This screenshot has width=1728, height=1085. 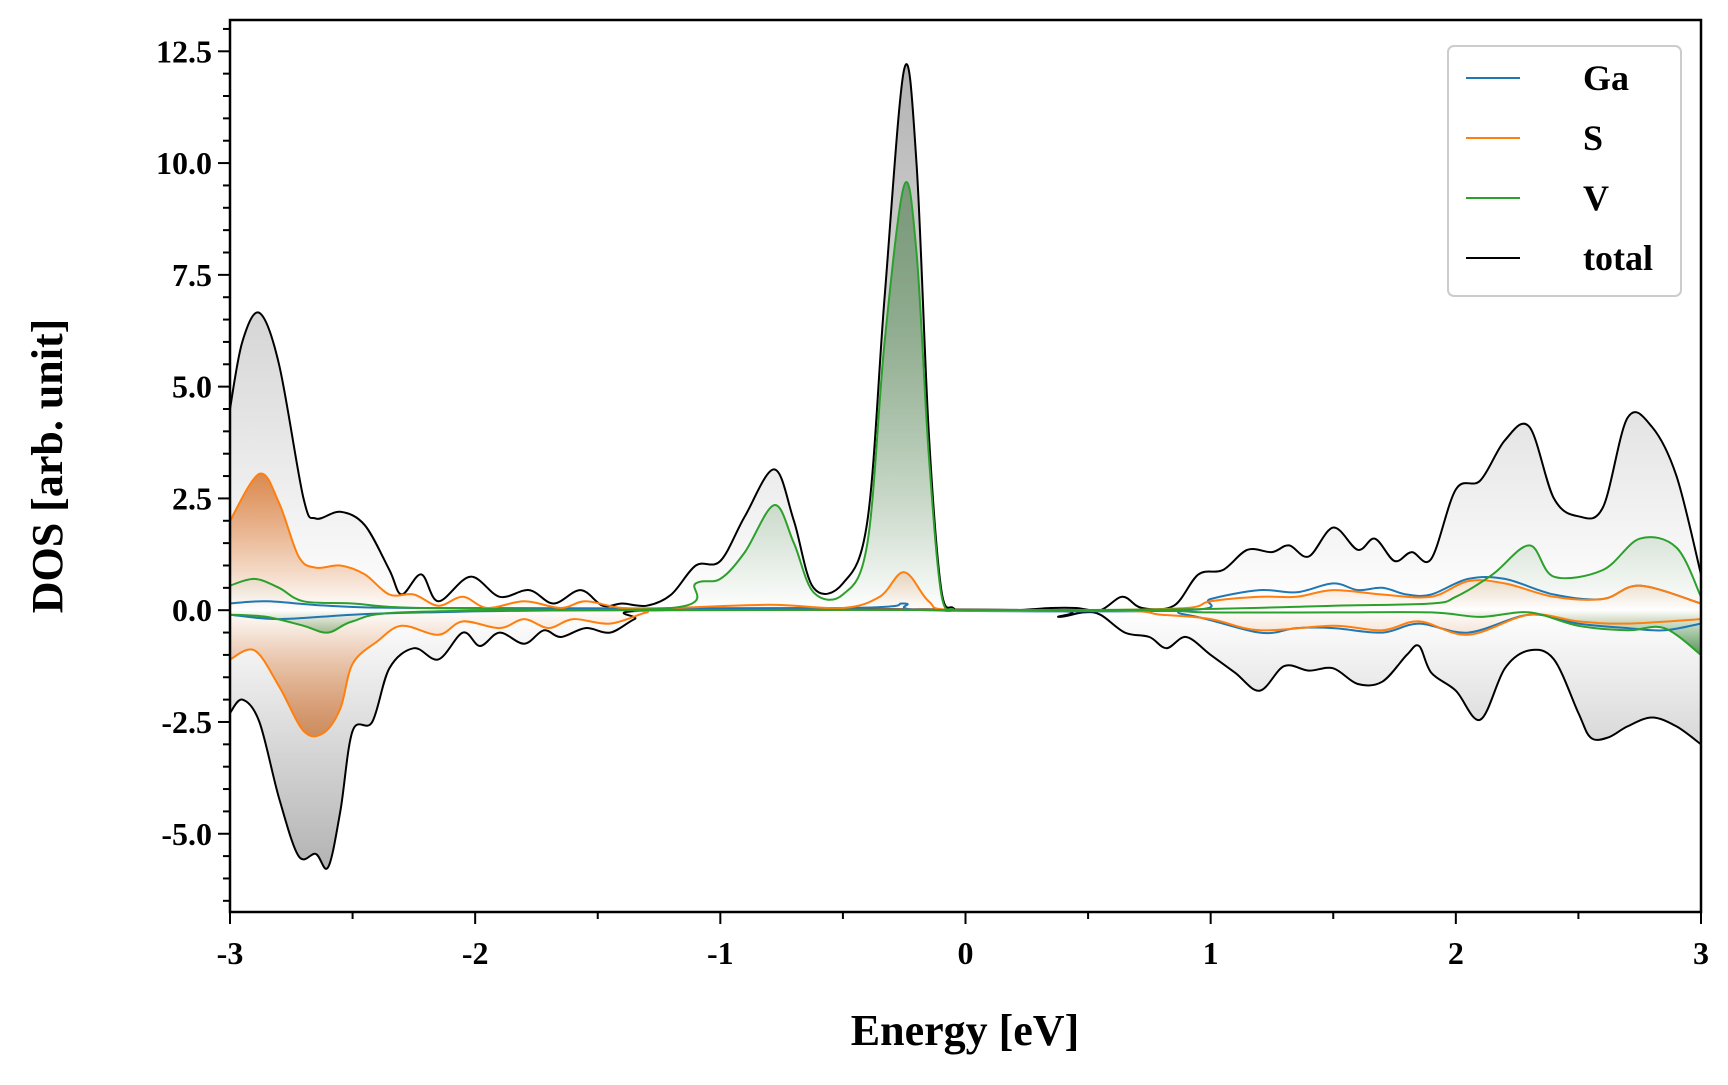 What do you see at coordinates (1456, 953) in the screenshot?
I see `x-tick-label: 2` at bounding box center [1456, 953].